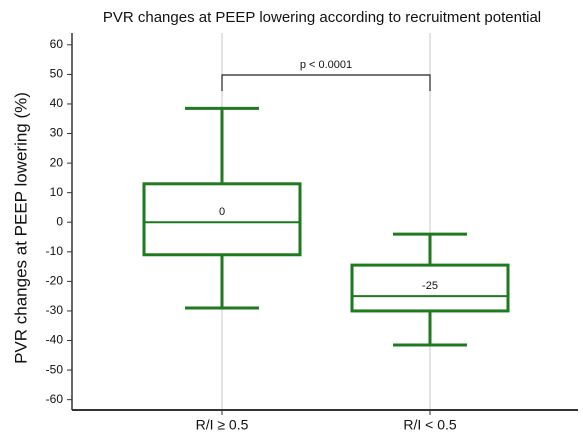 Image resolution: width=583 pixels, height=435 pixels. Describe the element at coordinates (57, 103) in the screenshot. I see `y-tick-label: 40` at that location.